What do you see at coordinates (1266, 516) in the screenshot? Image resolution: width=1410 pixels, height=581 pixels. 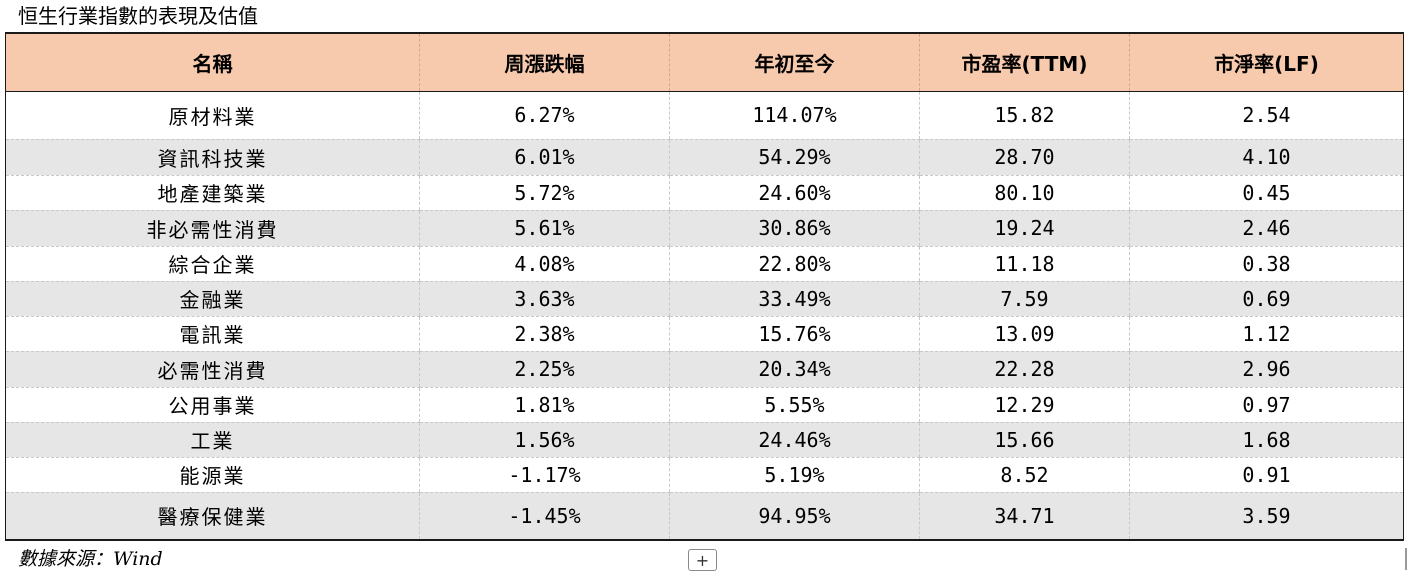 I see `cell-pb-lf: 3.59` at bounding box center [1266, 516].